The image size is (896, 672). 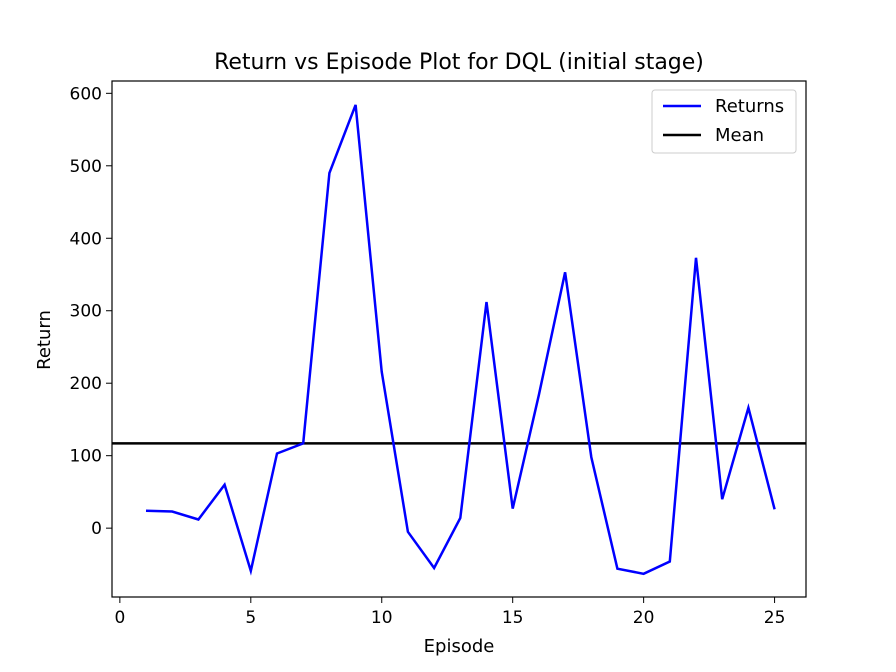 What do you see at coordinates (119, 618) in the screenshot?
I see `x-tick-label: 0` at bounding box center [119, 618].